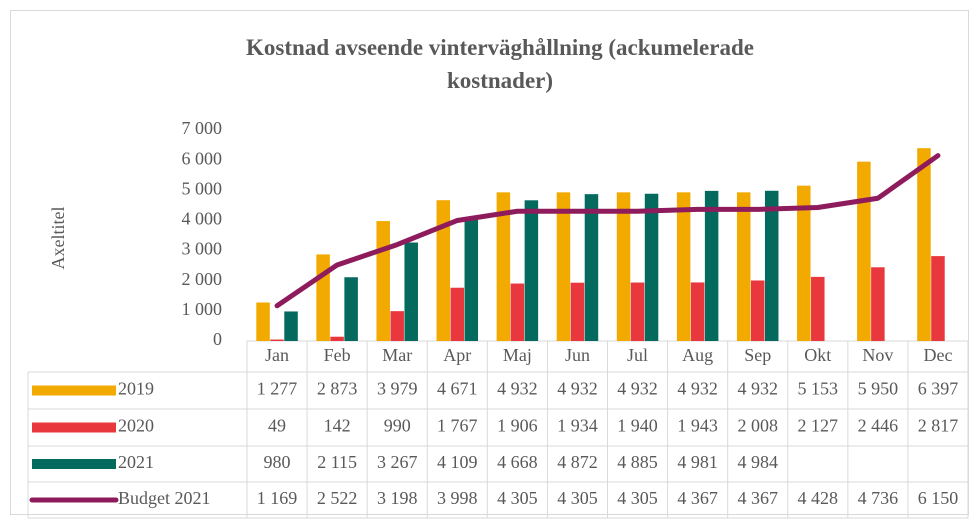 The image size is (979, 525). I want to click on x-tick-label: Jan, so click(277, 355).